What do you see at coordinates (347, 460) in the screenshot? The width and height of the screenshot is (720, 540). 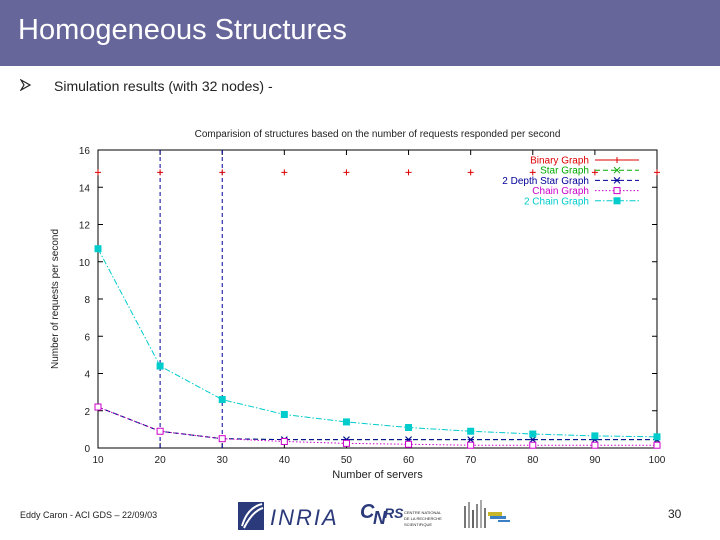 I see `x-tick-label: 50` at bounding box center [347, 460].